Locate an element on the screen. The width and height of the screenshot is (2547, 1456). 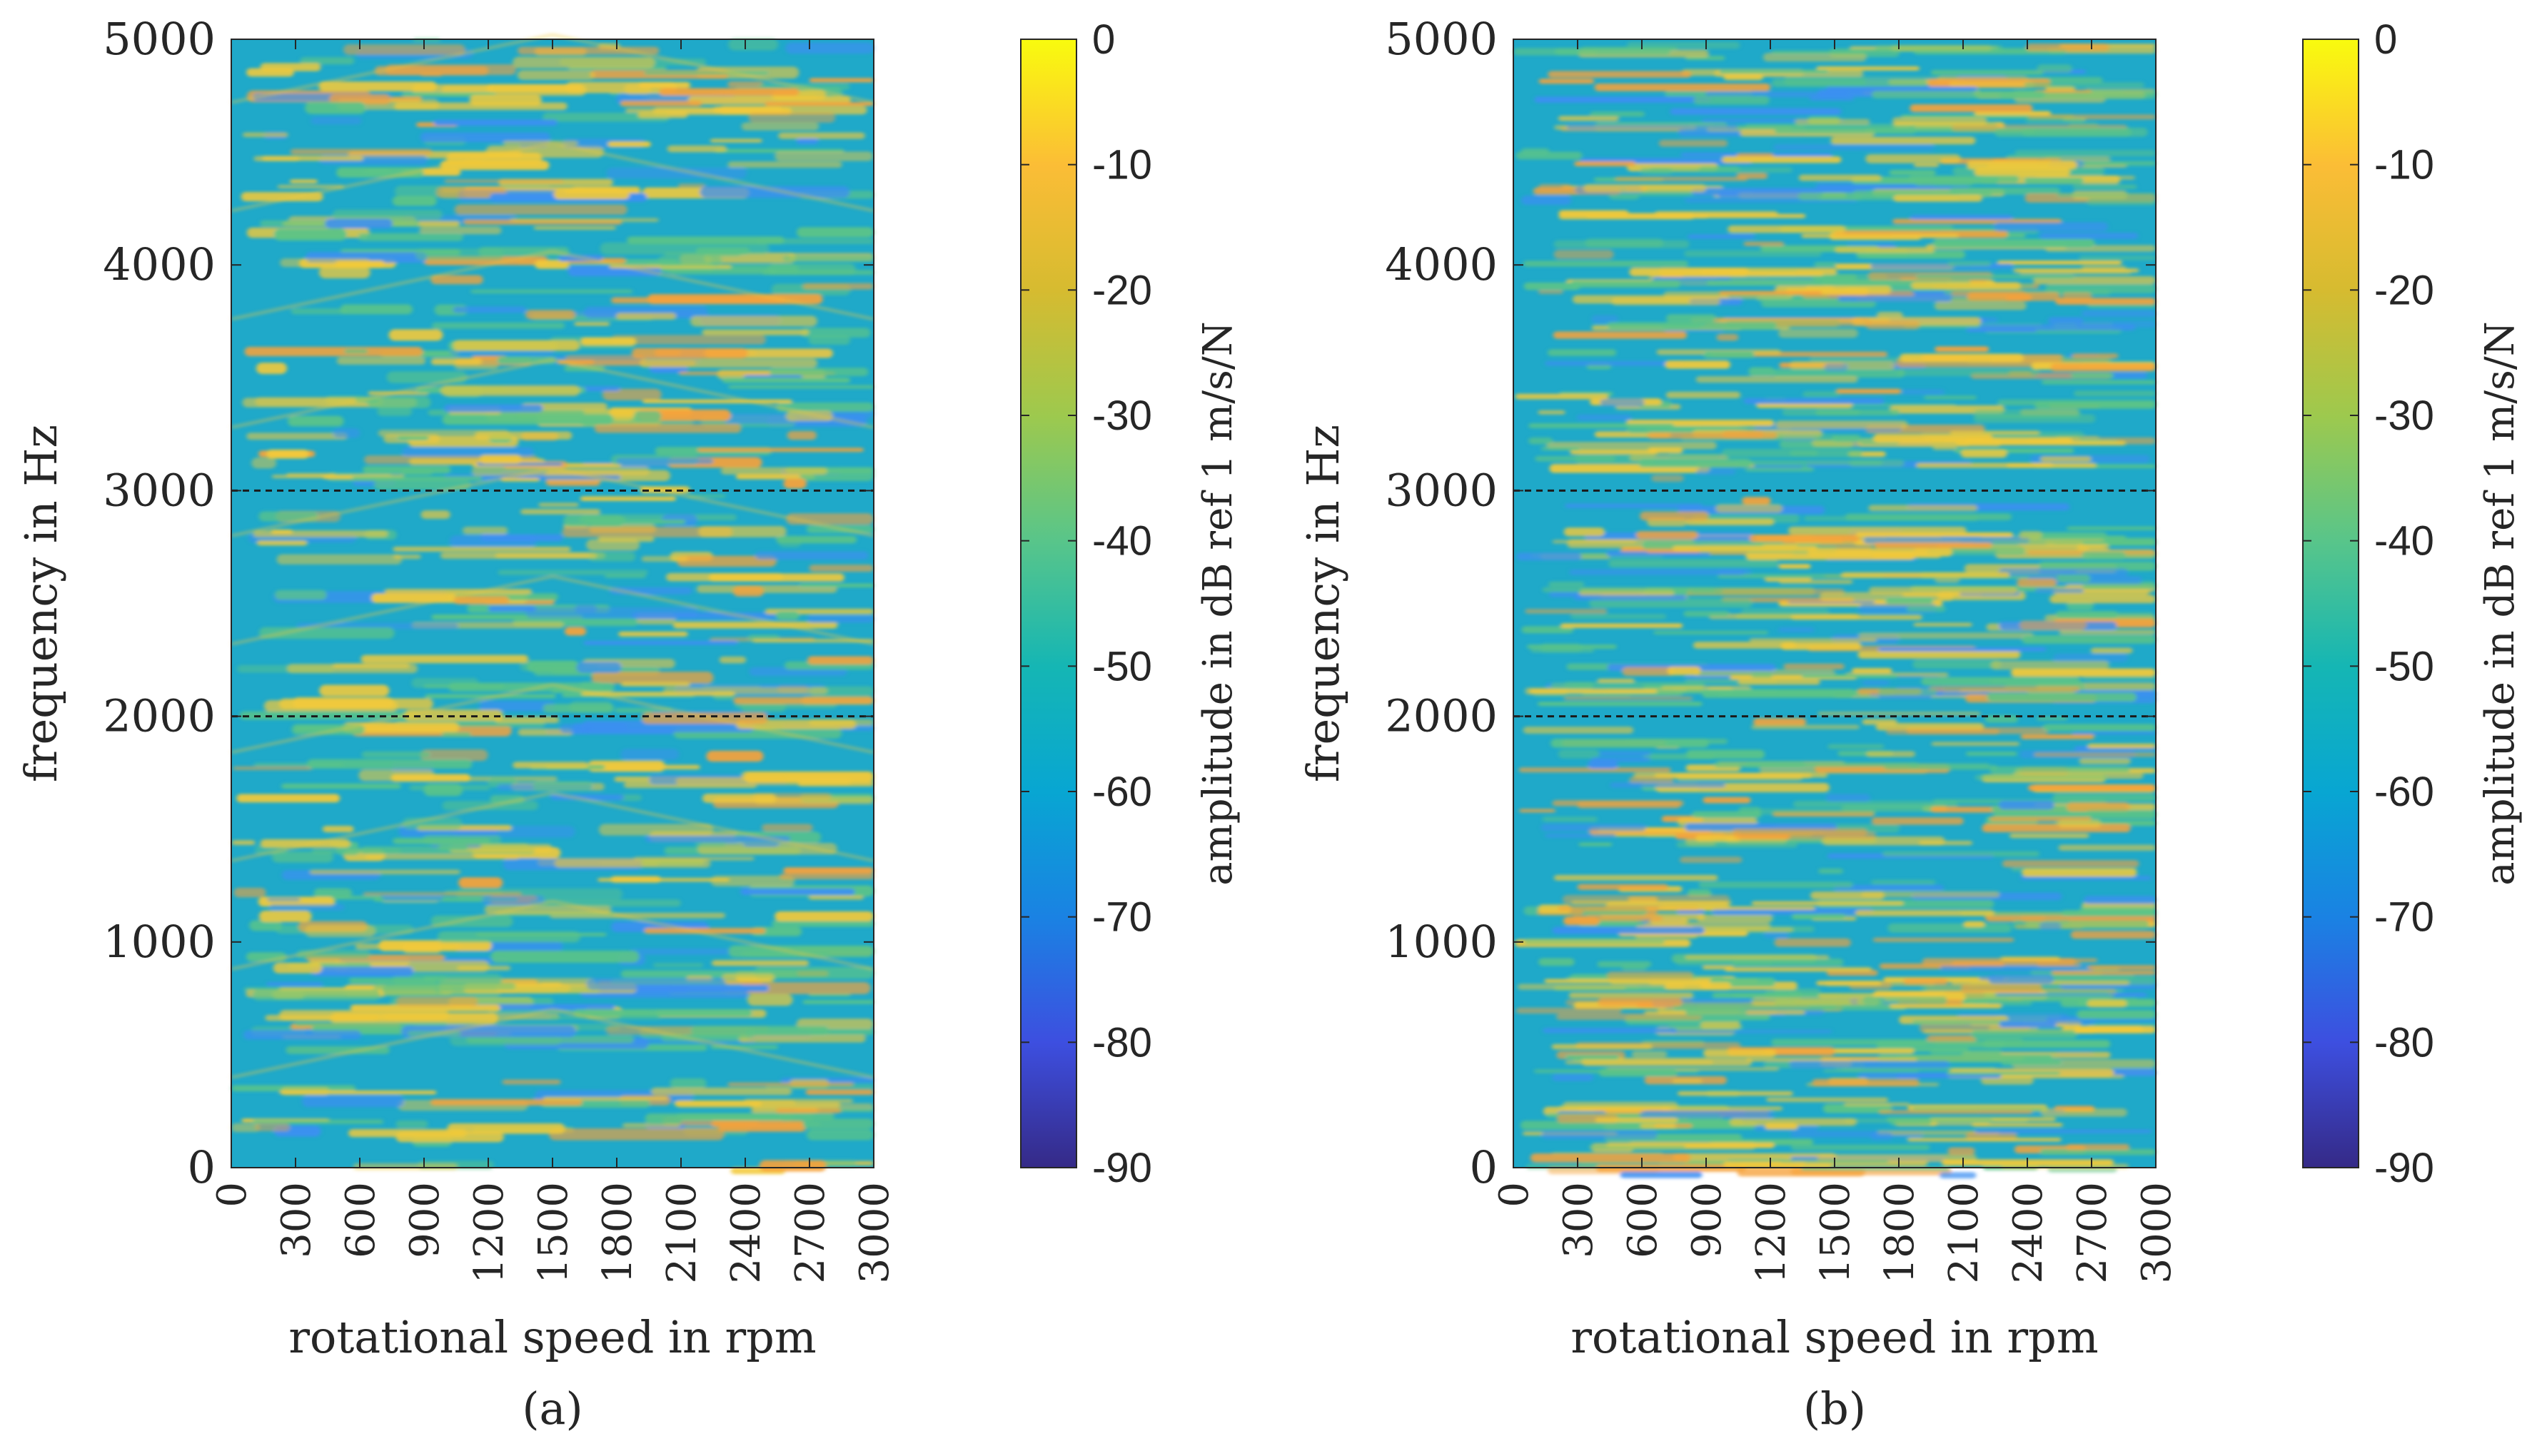
x-tick-label: 2100 is located at coordinates (1964, 1233).